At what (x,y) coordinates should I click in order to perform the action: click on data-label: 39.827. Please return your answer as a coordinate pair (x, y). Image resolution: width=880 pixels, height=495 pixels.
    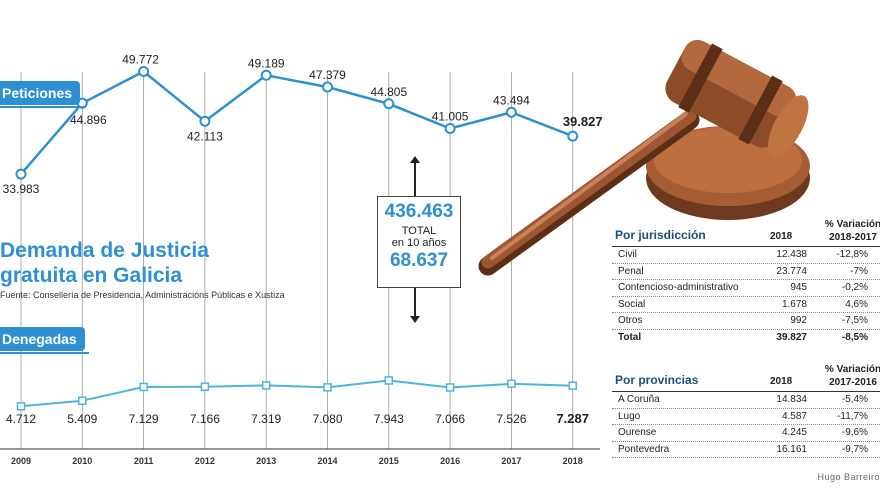
    Looking at the image, I should click on (583, 121).